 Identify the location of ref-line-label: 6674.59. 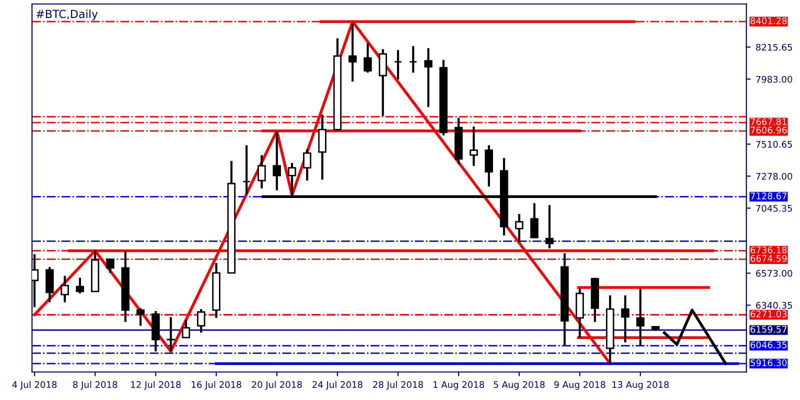
(768, 258).